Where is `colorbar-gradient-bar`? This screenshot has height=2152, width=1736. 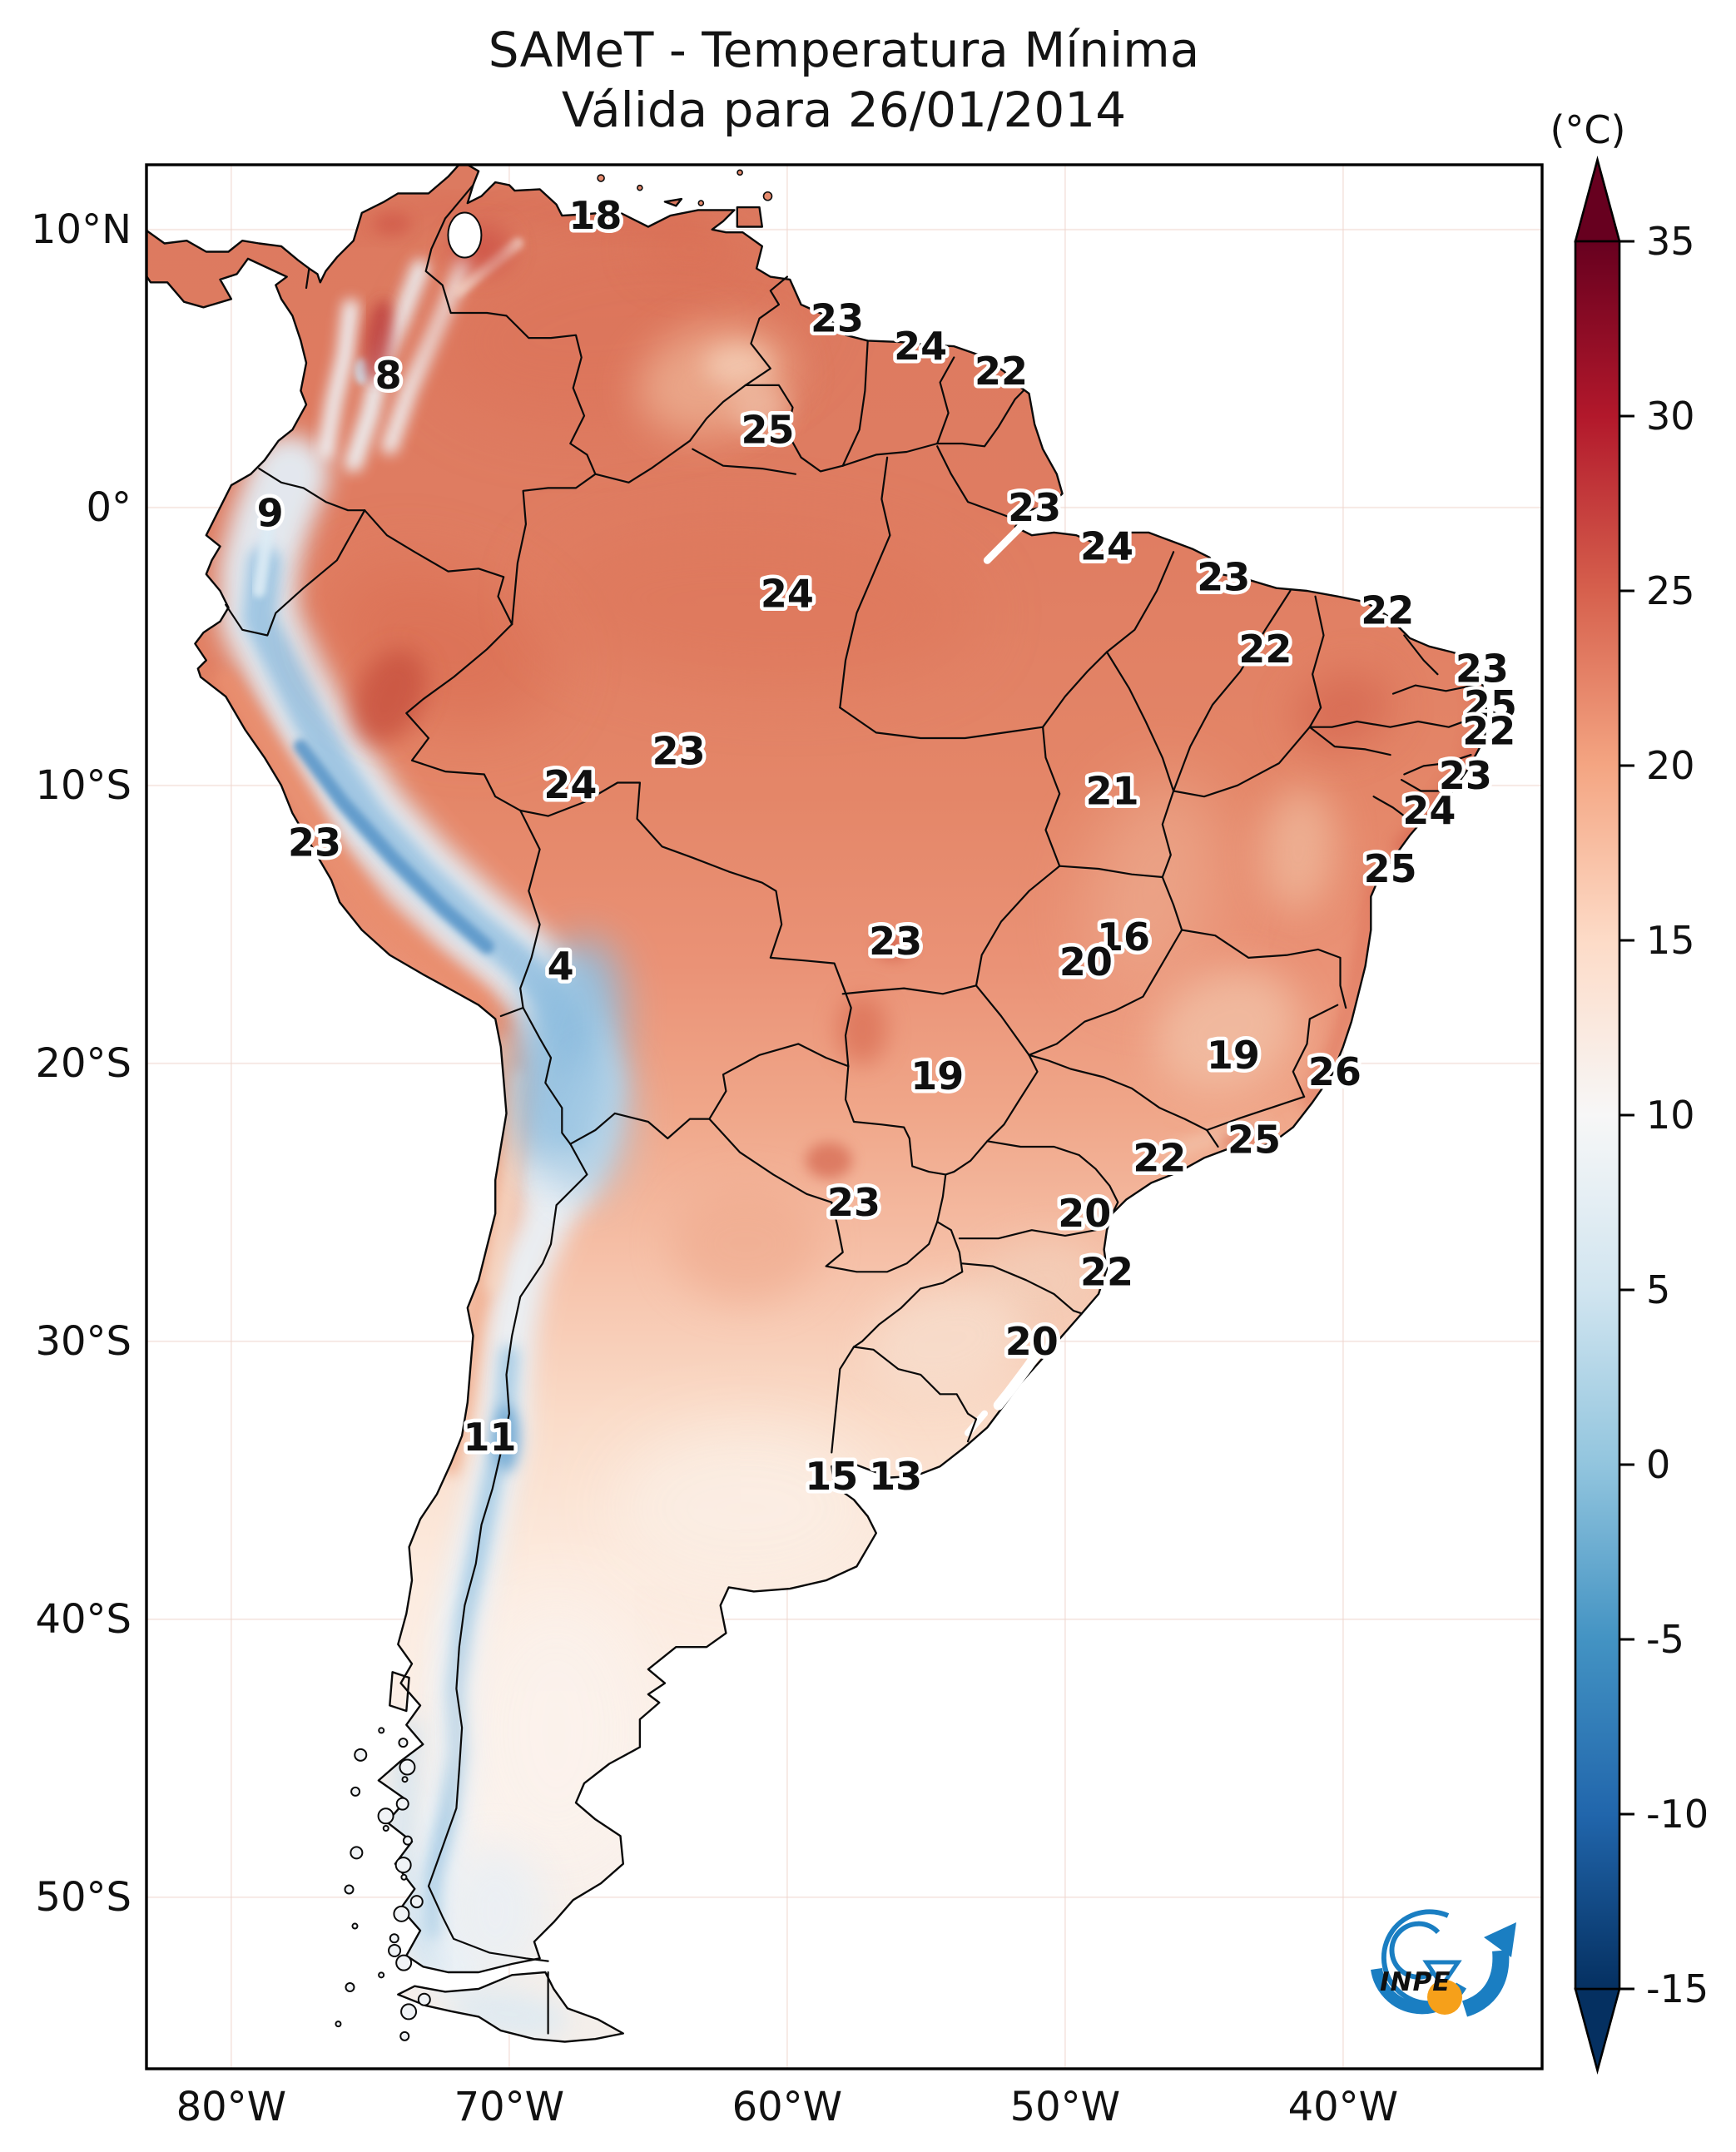
colorbar-gradient-bar is located at coordinates (1597, 1115).